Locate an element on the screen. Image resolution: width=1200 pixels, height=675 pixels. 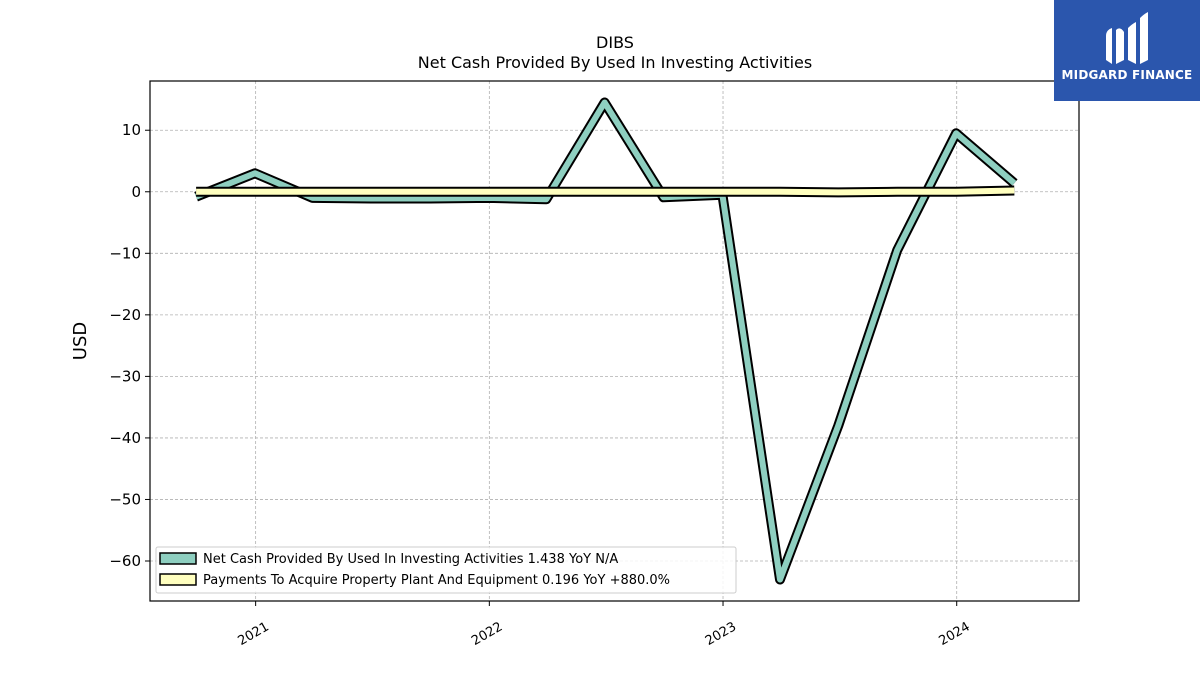
brand-name: MIDGARD FINANCE is located at coordinates (1127, 75).